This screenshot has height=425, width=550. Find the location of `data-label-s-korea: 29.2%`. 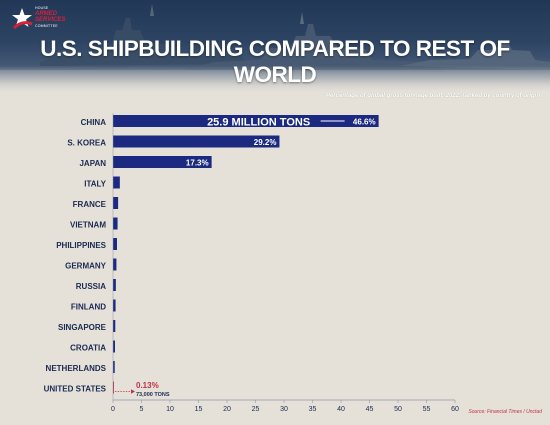

data-label-s-korea: 29.2% is located at coordinates (265, 142).